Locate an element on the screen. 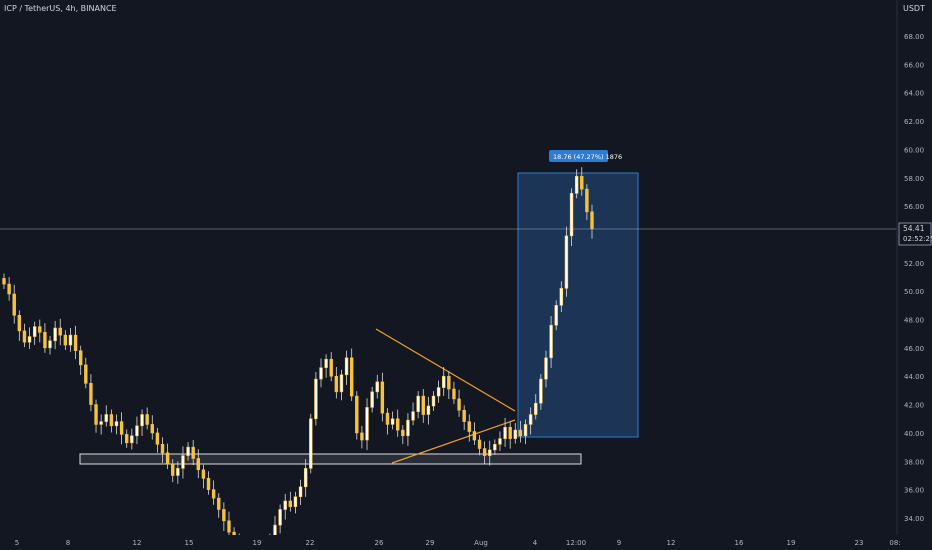 This screenshot has height=550, width=932. time-axis-panel is located at coordinates (466, 542).